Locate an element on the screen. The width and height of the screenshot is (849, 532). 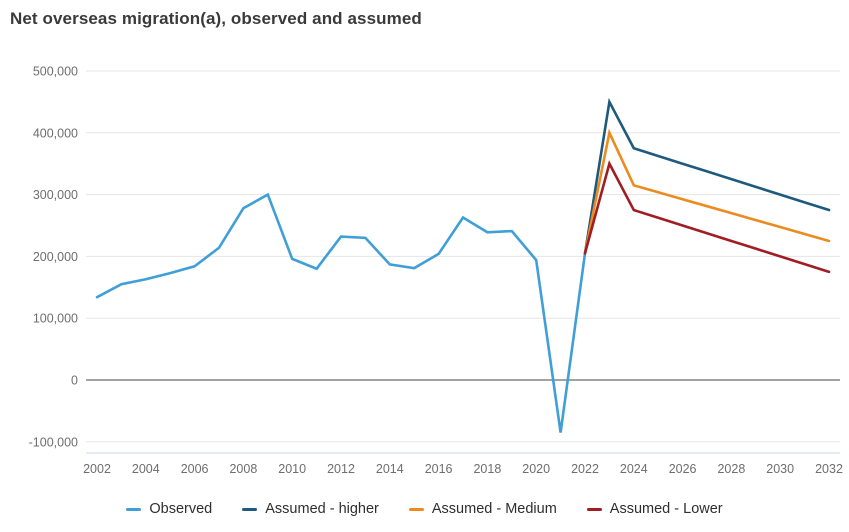
x-tick-label: 2012 is located at coordinates (341, 469).